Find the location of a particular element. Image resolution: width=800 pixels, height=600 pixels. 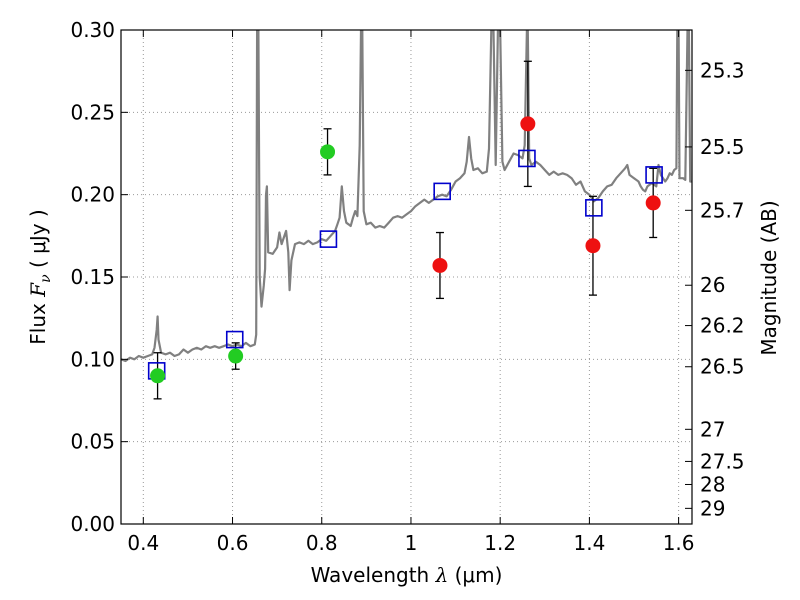

mag-tick-label: 27.5 is located at coordinates (722, 461).